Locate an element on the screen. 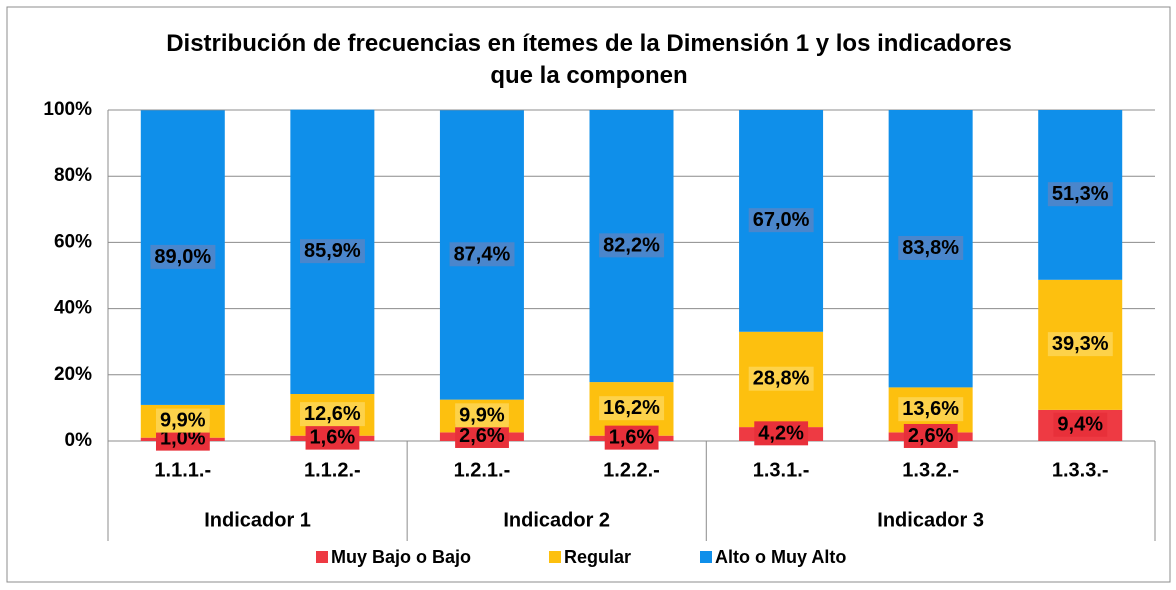 Image resolution: width=1176 pixels, height=590 pixels. x-tick-label: 1.2.1.- is located at coordinates (482, 470).